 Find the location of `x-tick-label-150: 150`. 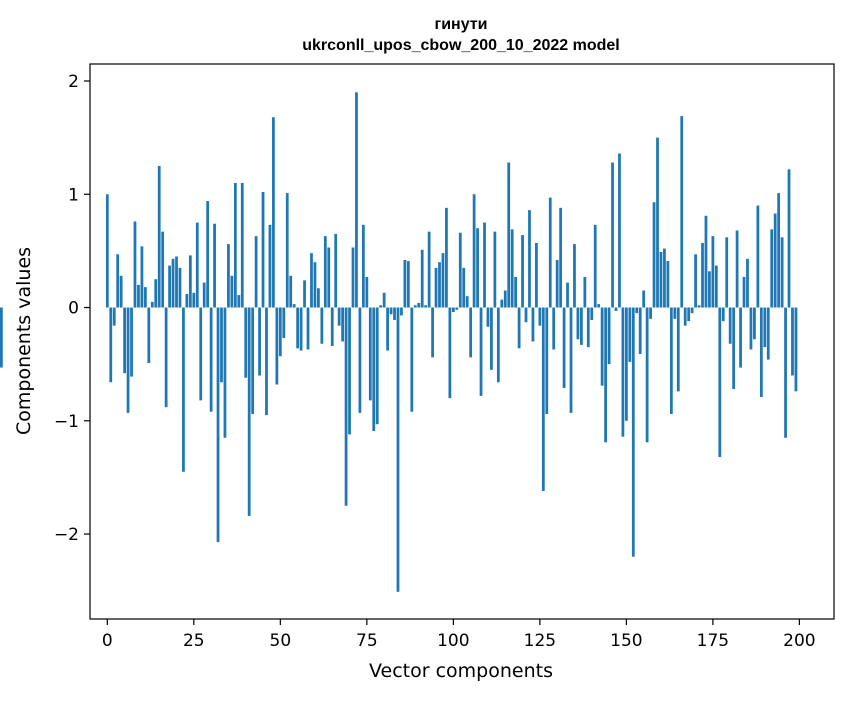

x-tick-label-150: 150 is located at coordinates (626, 641).